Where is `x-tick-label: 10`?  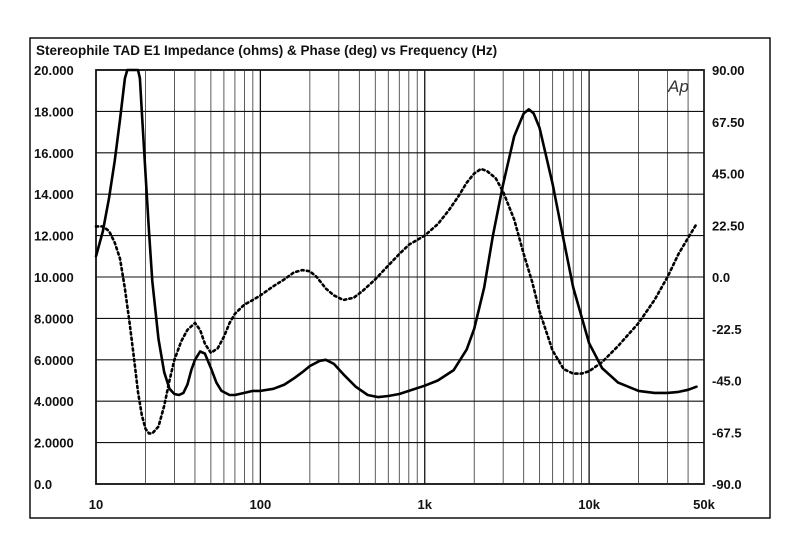
x-tick-label: 10 is located at coordinates (96, 504).